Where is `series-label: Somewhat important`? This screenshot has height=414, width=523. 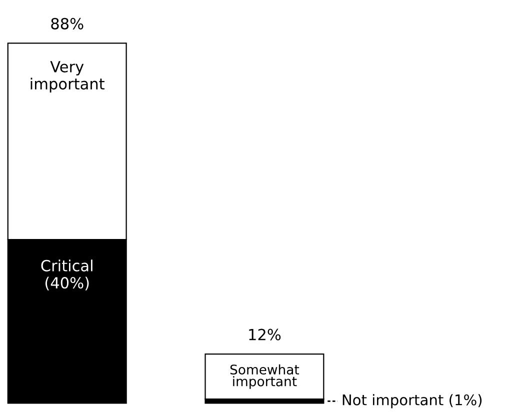 series-label: Somewhat important is located at coordinates (265, 376).